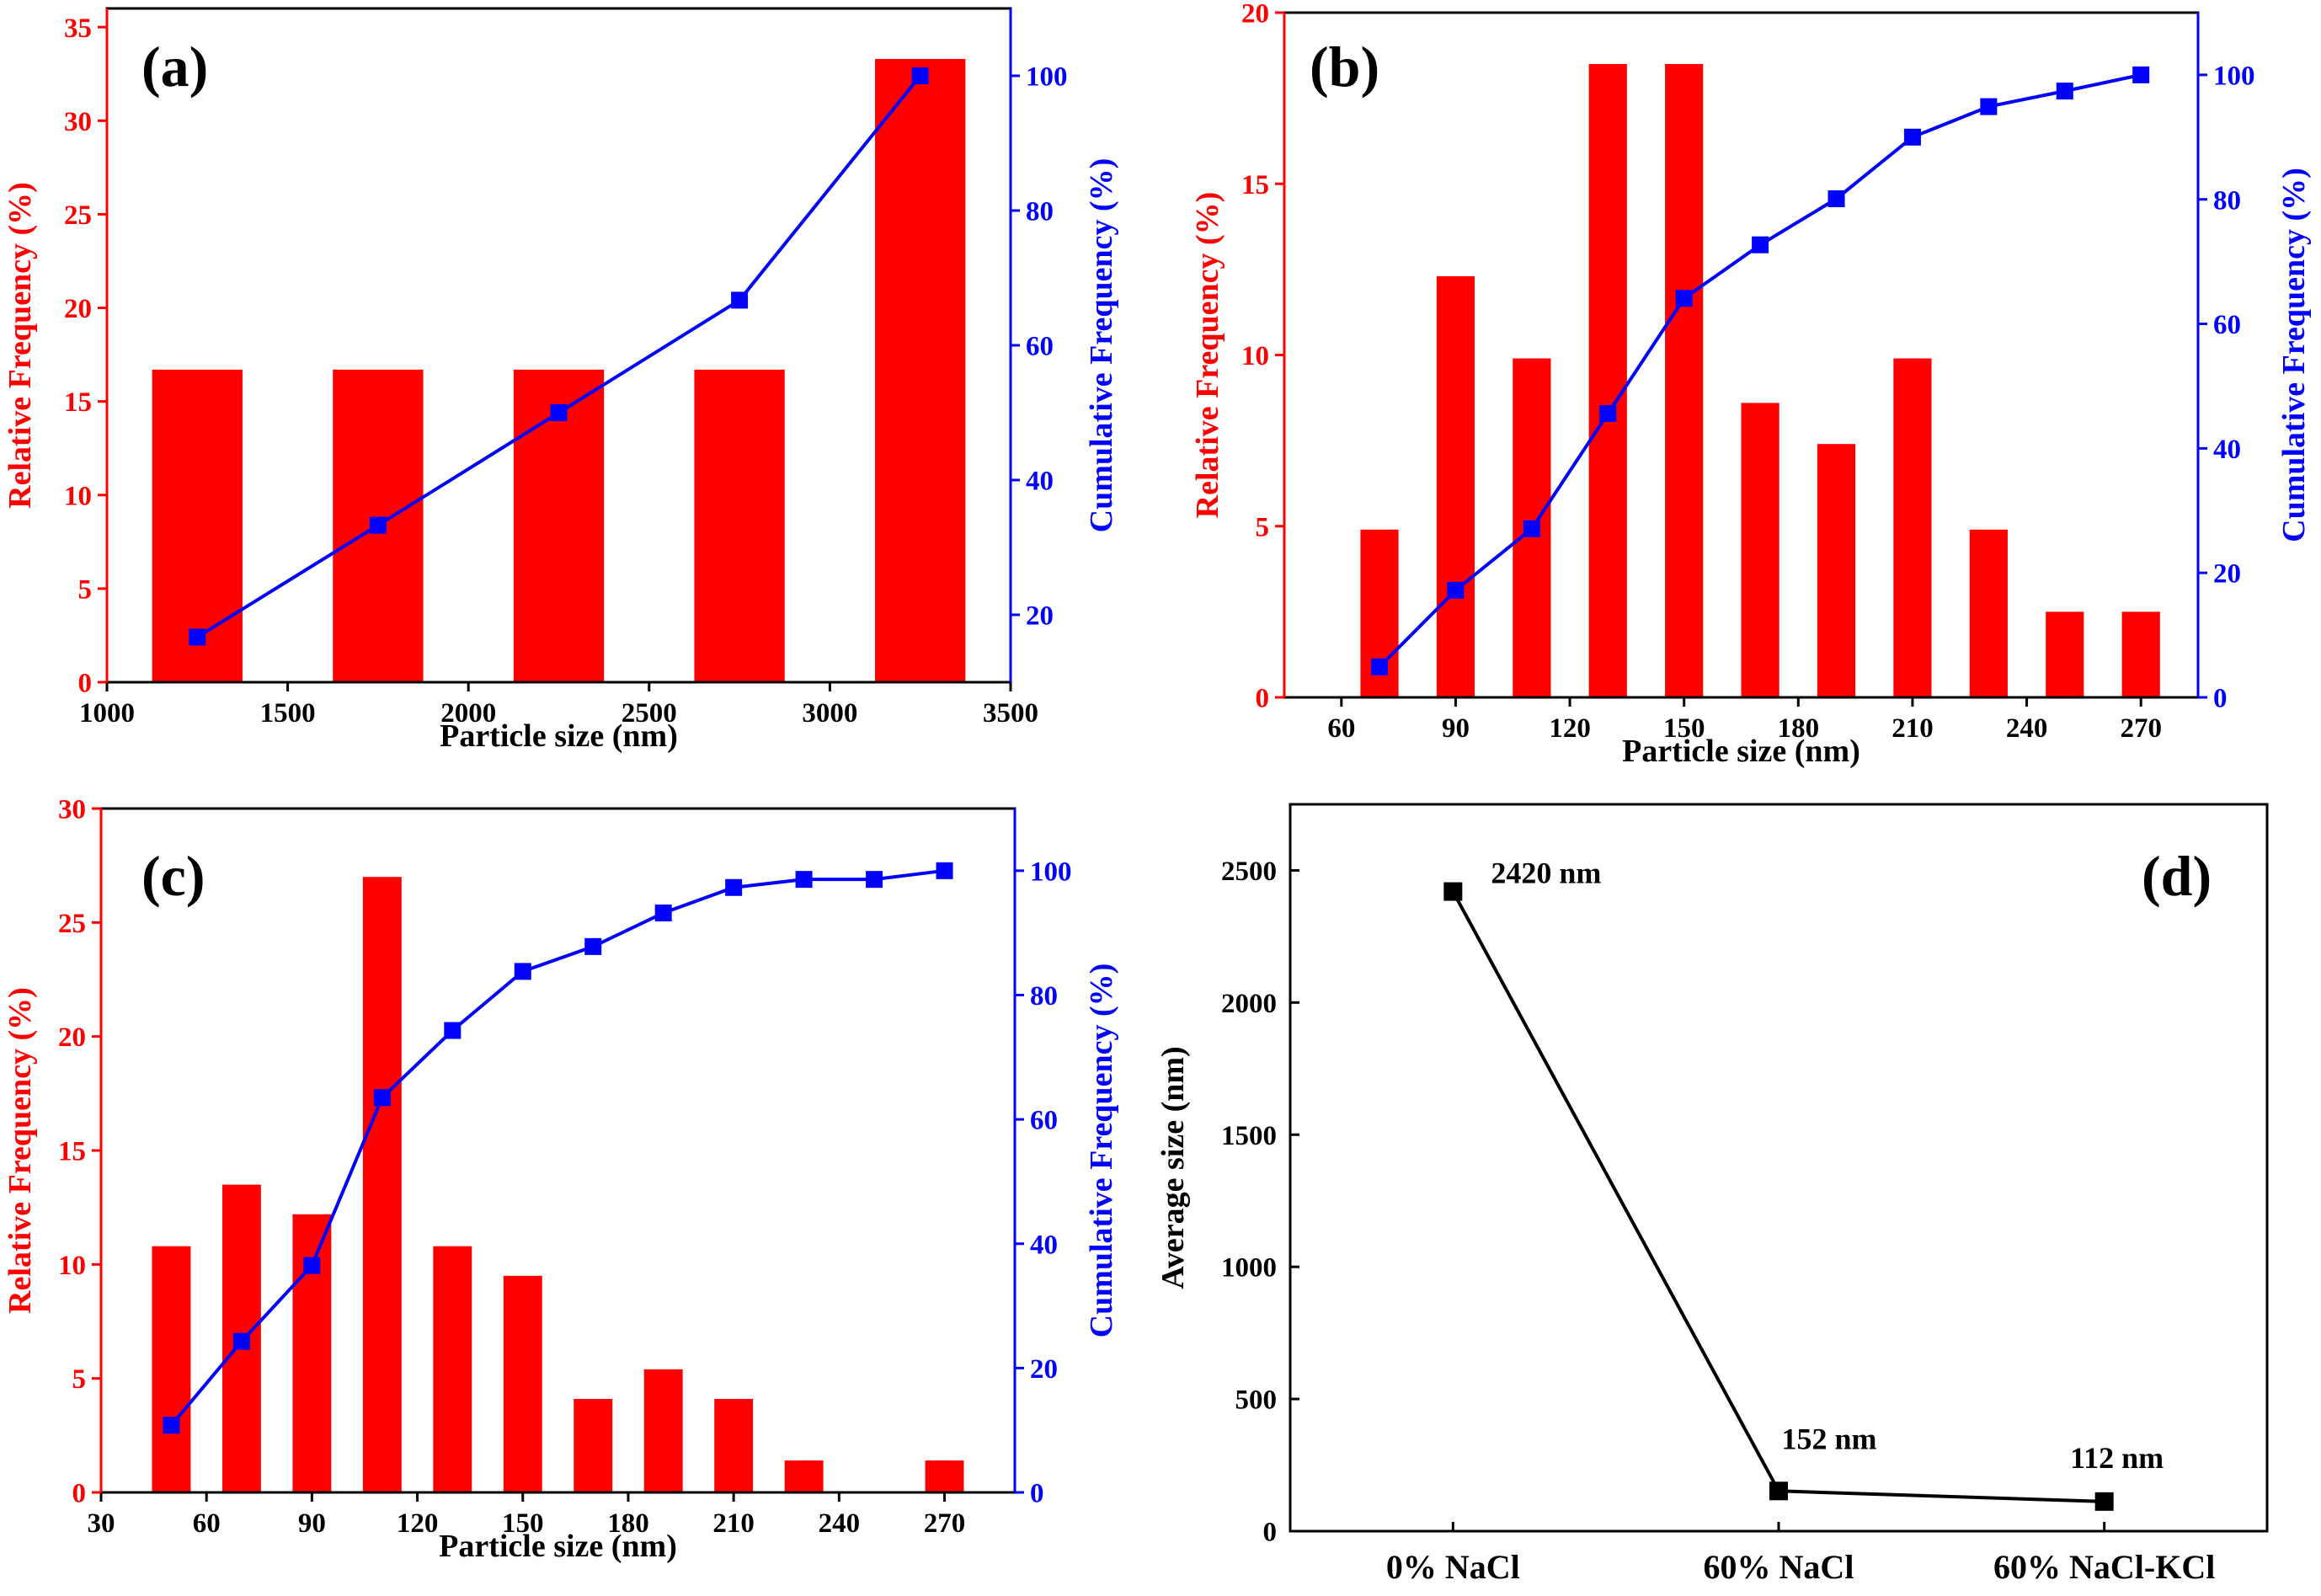 This screenshot has height=1596, width=2321. Describe the element at coordinates (1744, 720) in the screenshot. I see `x-ticks: 60 90 120 150 180 210 240 270` at that location.